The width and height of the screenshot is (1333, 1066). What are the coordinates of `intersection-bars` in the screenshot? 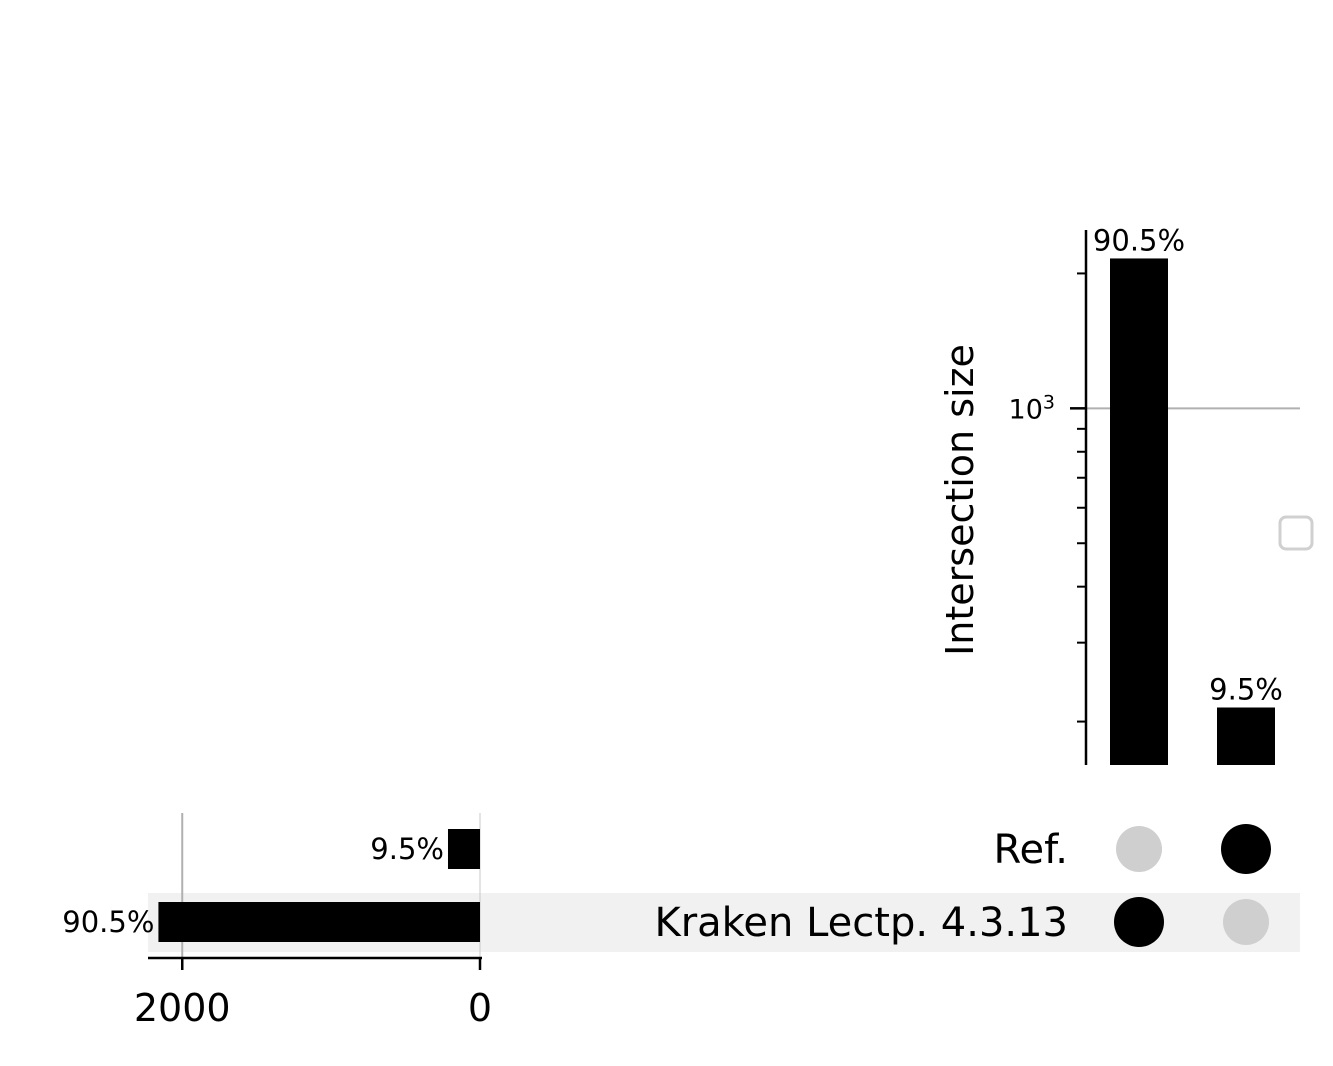 It's located at (1192, 511).